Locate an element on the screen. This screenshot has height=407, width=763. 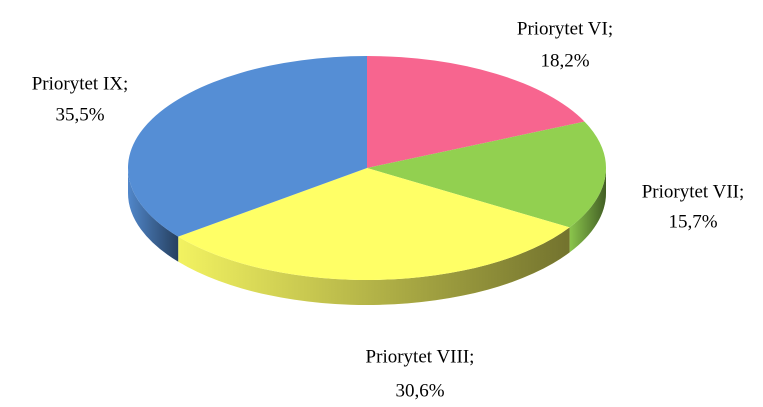
slice-value-label: 30,6% is located at coordinates (419, 390).